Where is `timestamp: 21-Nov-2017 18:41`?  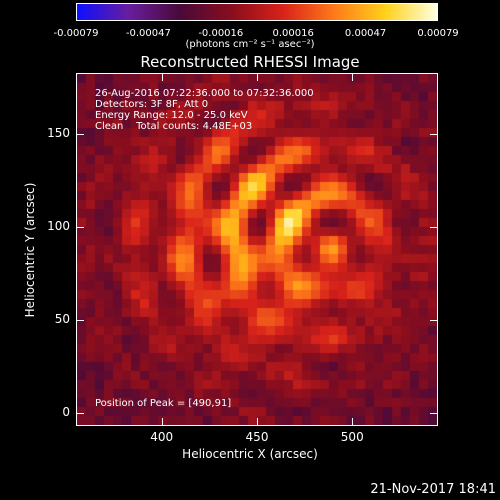
timestamp: 21-Nov-2017 18:41 is located at coordinates (433, 489).